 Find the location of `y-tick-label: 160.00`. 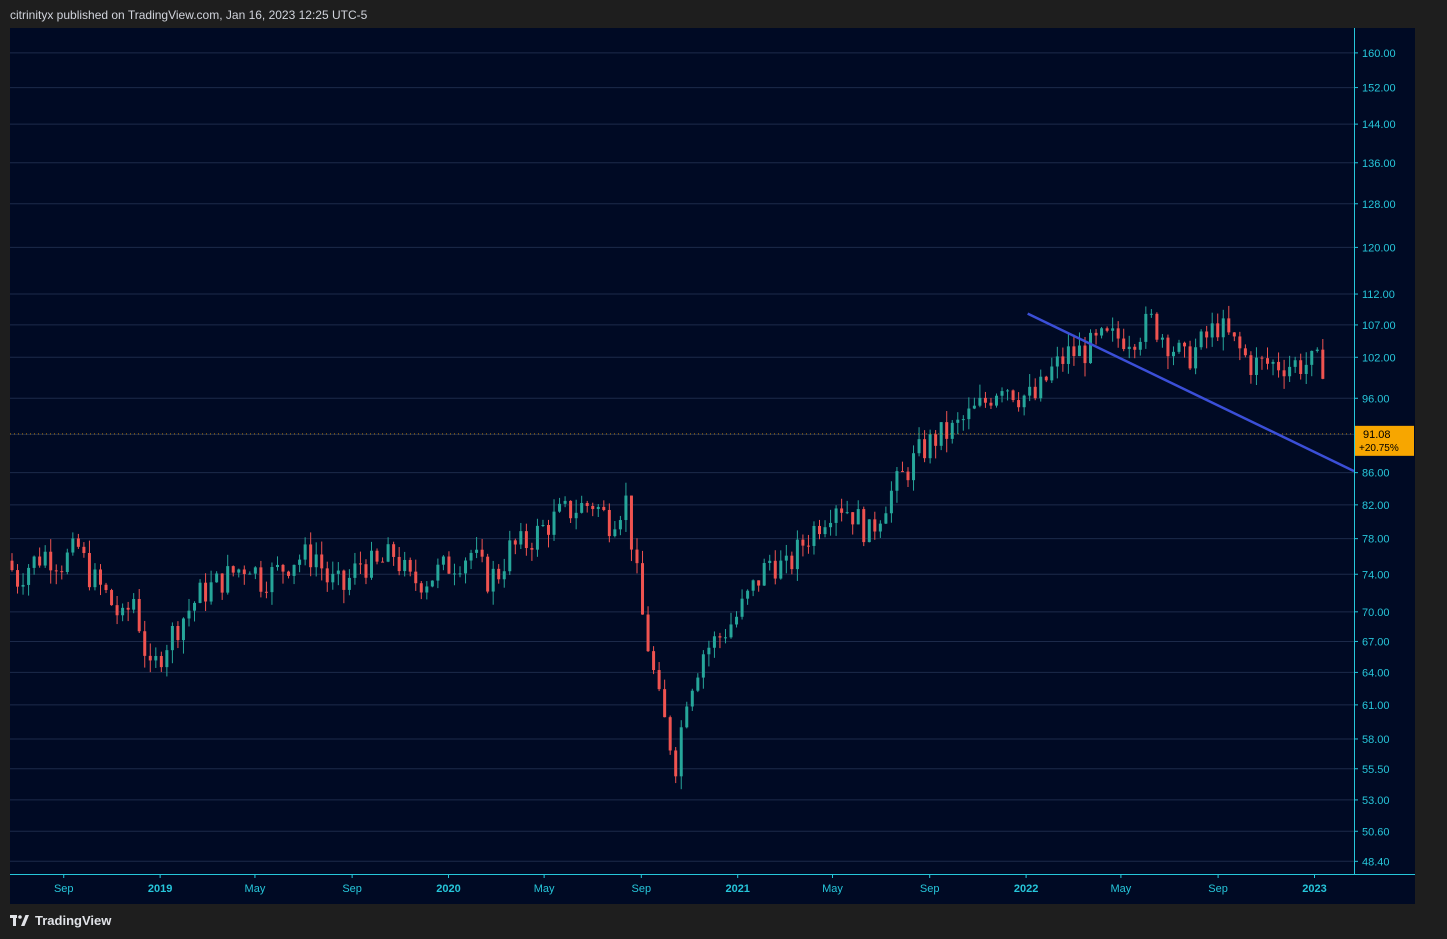

y-tick-label: 160.00 is located at coordinates (1379, 54).